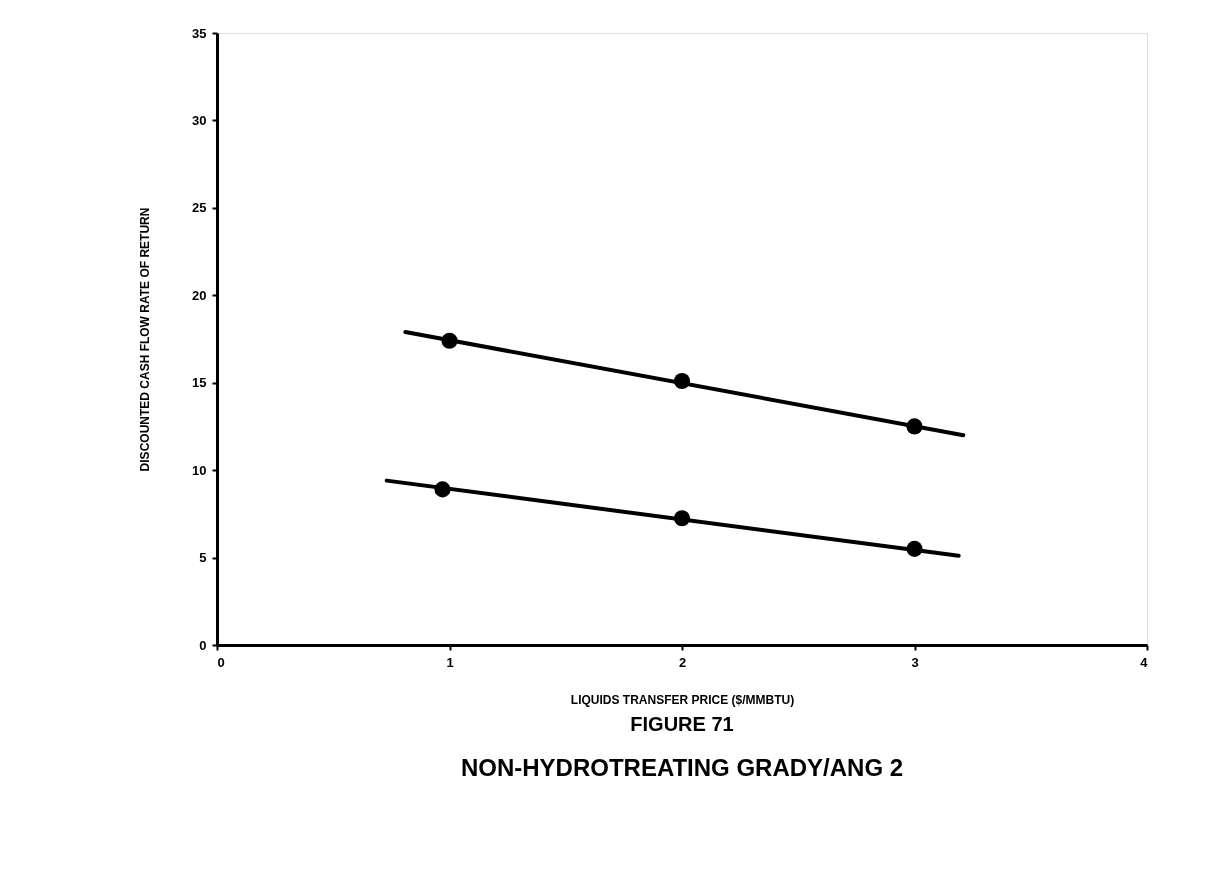 The width and height of the screenshot is (1224, 876). Describe the element at coordinates (682, 724) in the screenshot. I see `text: FIGURE 71` at that location.